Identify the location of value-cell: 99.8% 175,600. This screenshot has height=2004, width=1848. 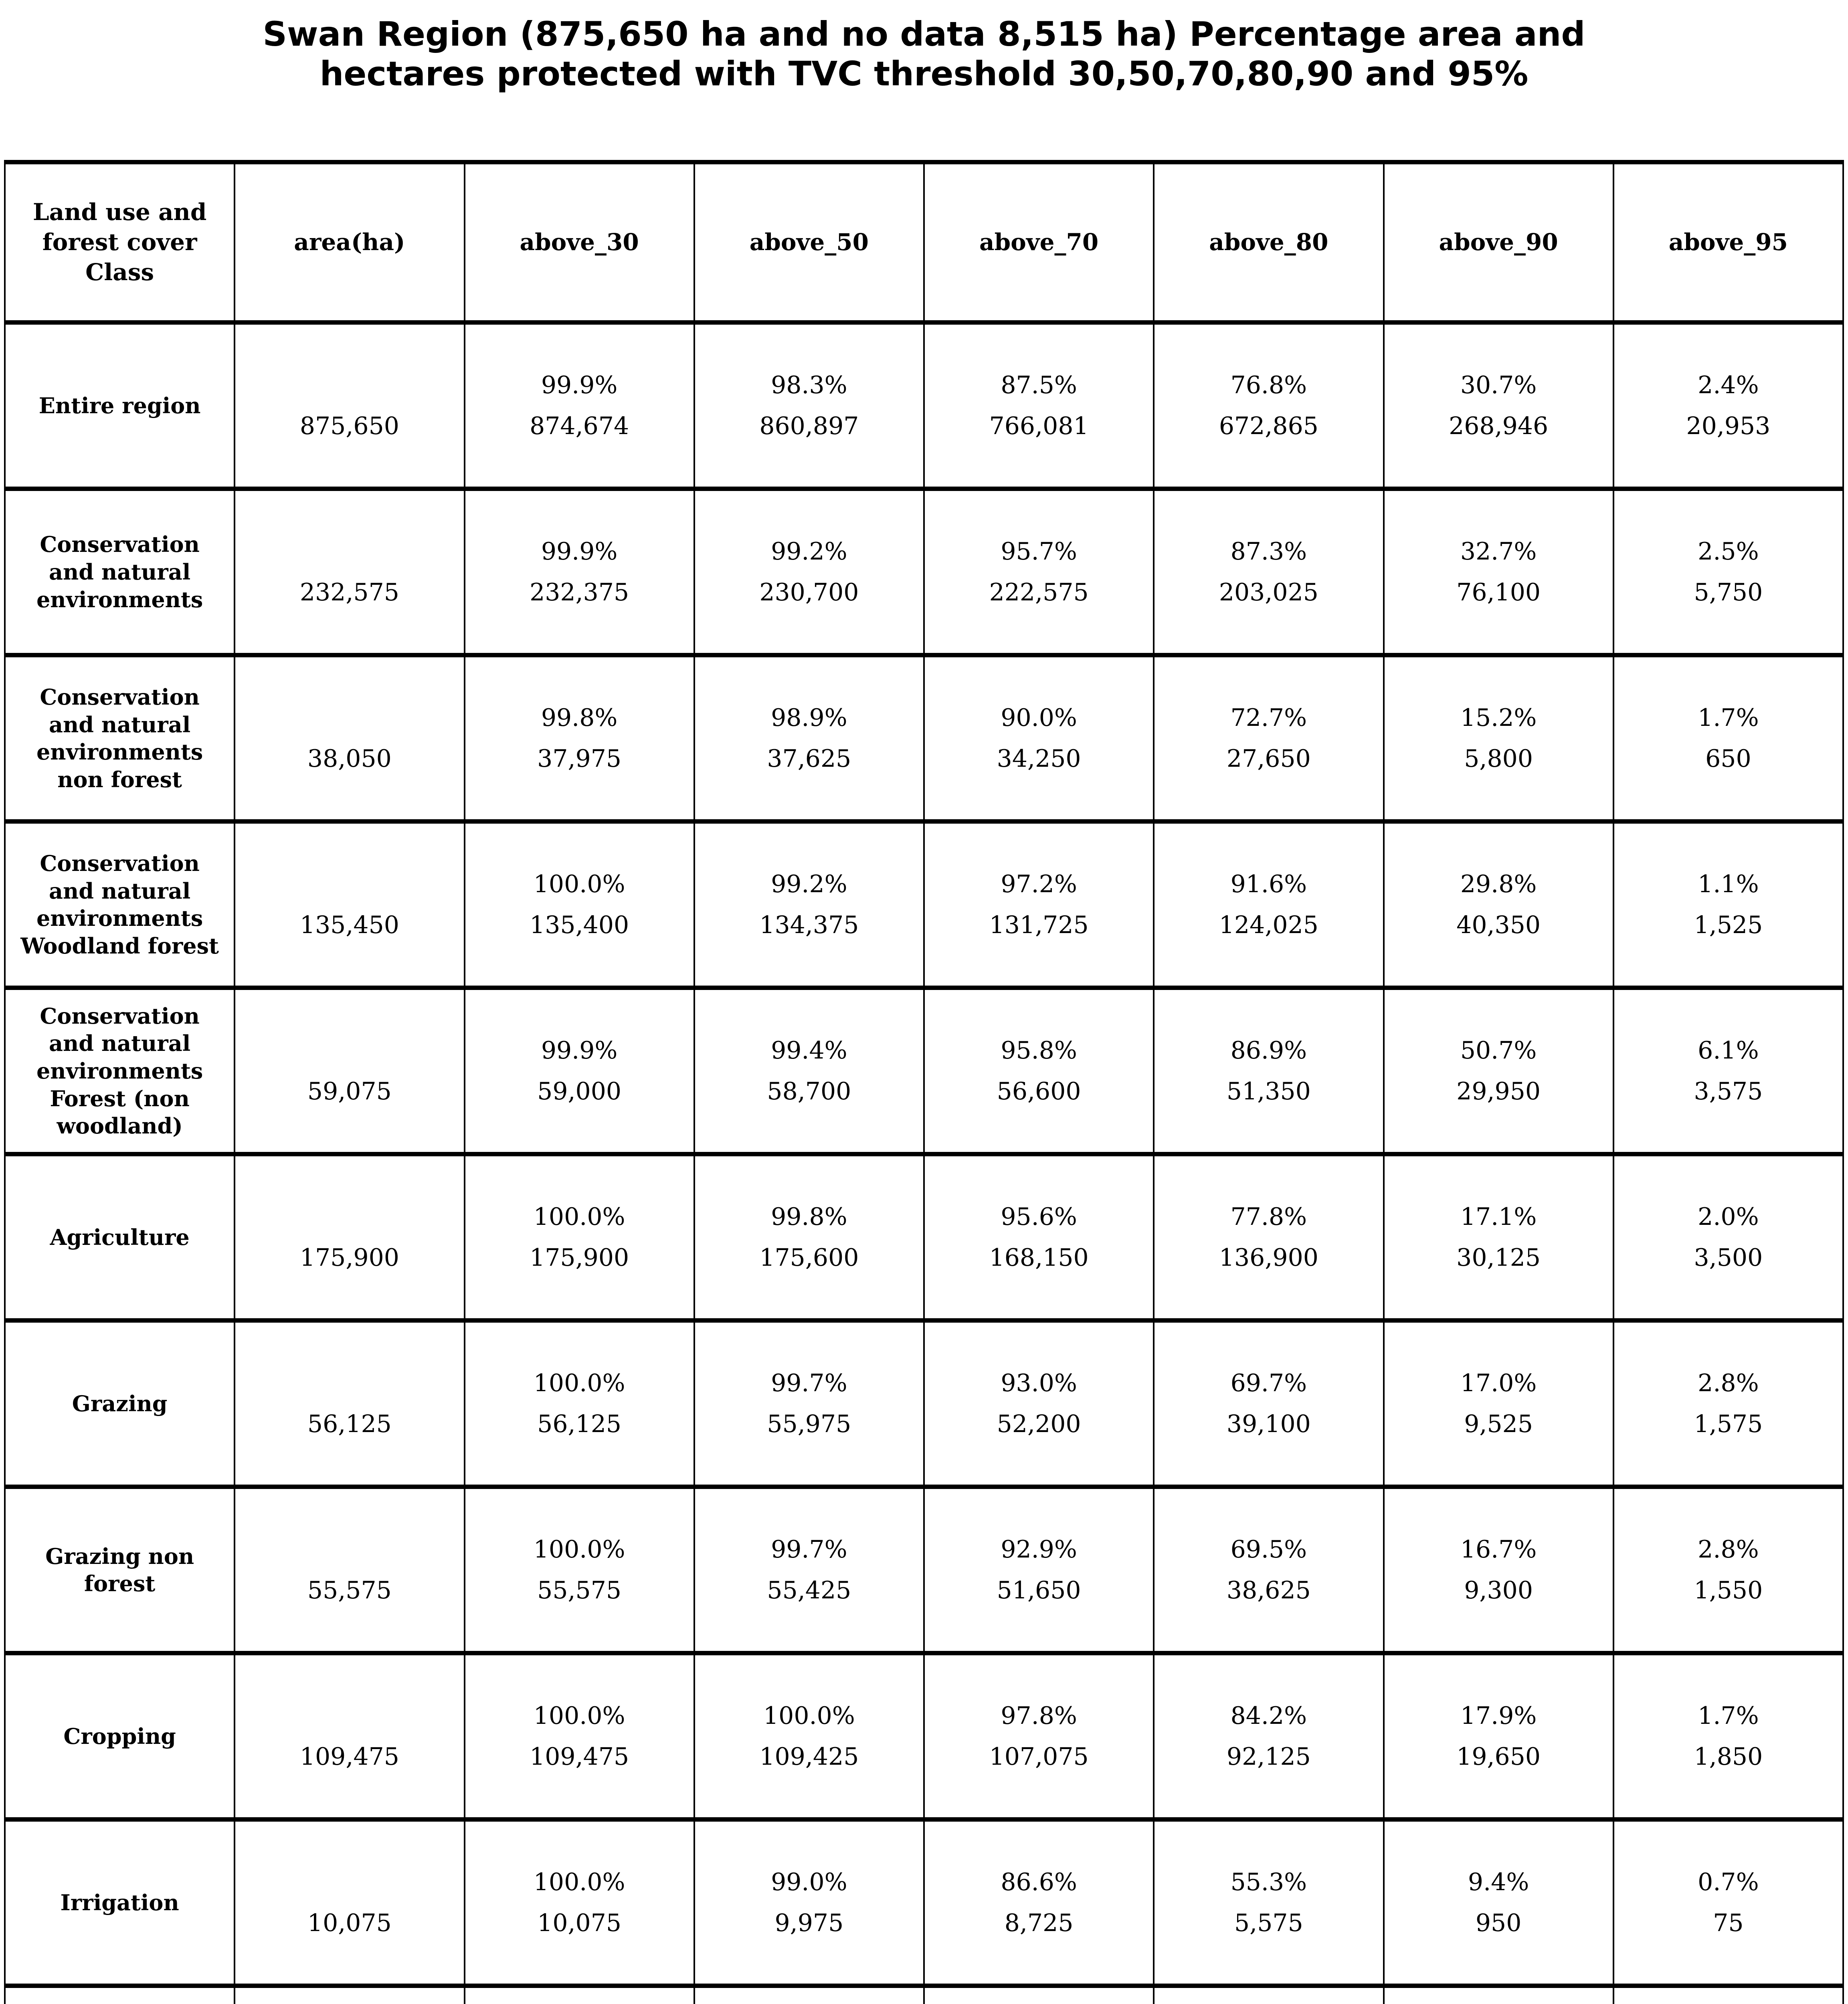
(809, 1237).